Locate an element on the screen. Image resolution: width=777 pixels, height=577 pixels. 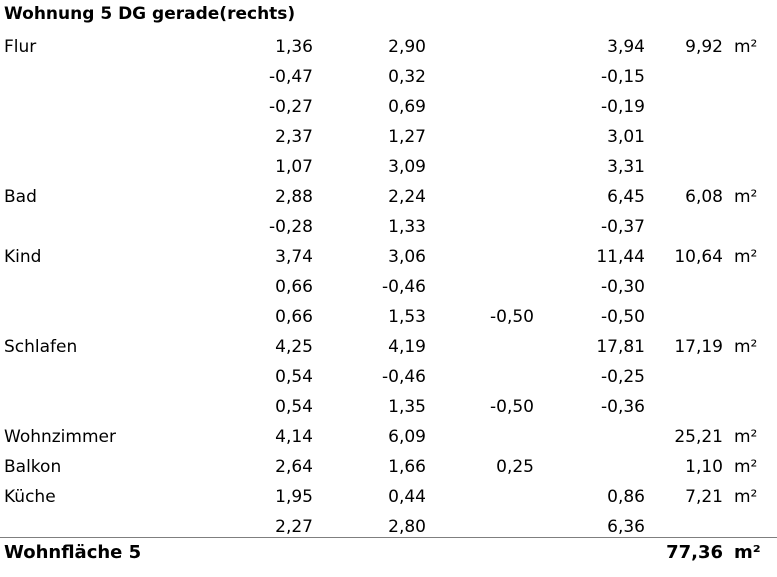
table-row: 2,27 2,80 6,36 is located at coordinates (388, 527).